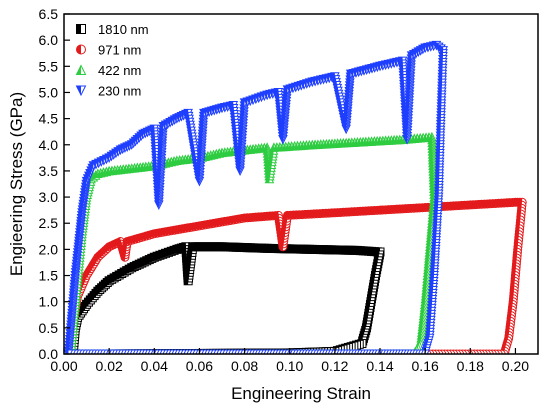  What do you see at coordinates (379, 366) in the screenshot?
I see `x-tick-label: 0.14` at bounding box center [379, 366].